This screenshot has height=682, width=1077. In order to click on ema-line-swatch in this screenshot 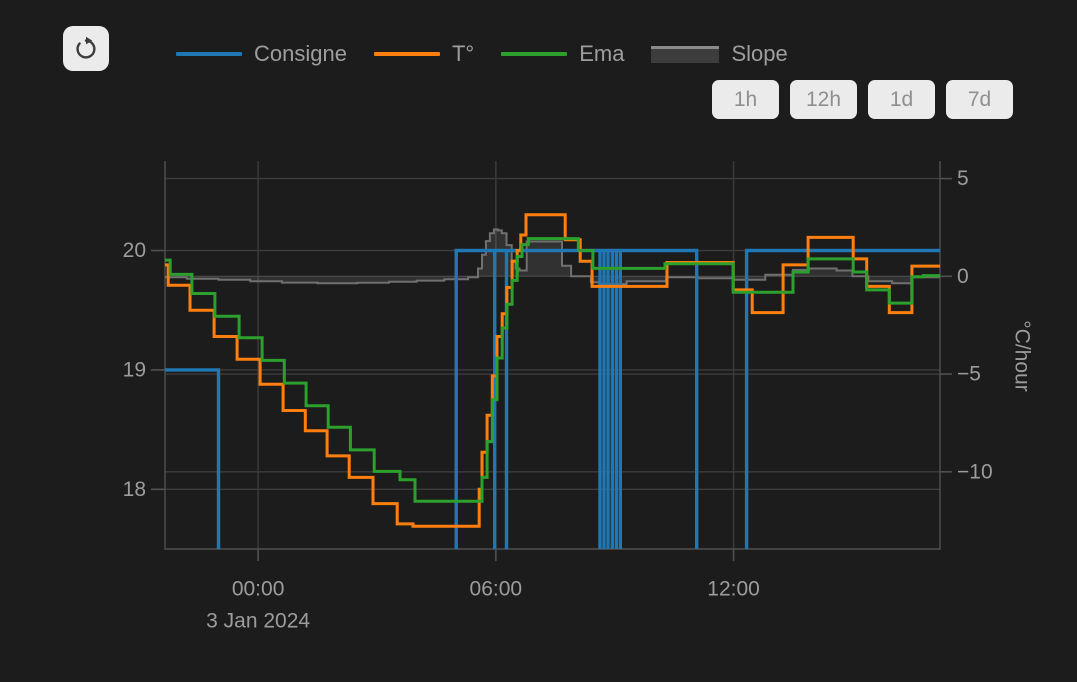, I will do `click(534, 54)`.